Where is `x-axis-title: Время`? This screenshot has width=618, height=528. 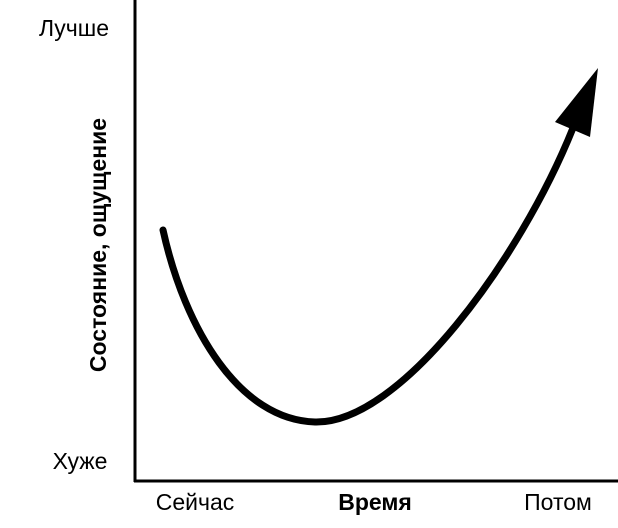 x-axis-title: Время is located at coordinates (375, 502).